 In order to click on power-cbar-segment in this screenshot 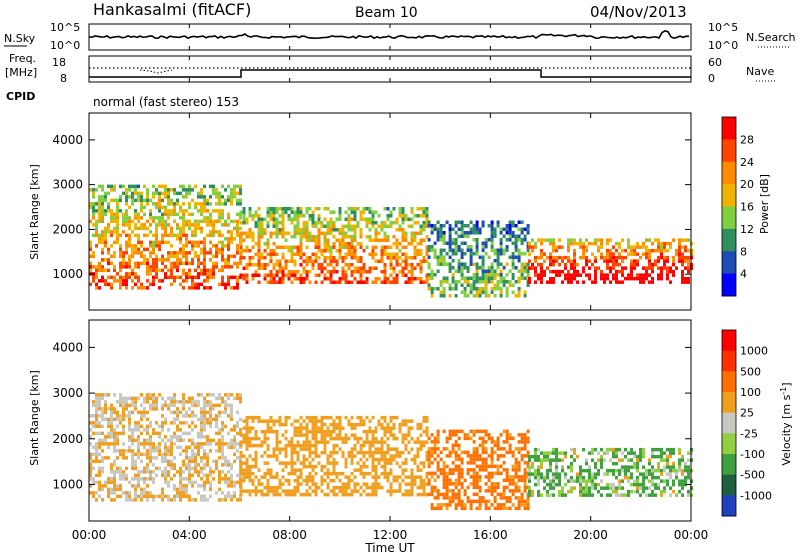, I will do `click(729, 151)`.